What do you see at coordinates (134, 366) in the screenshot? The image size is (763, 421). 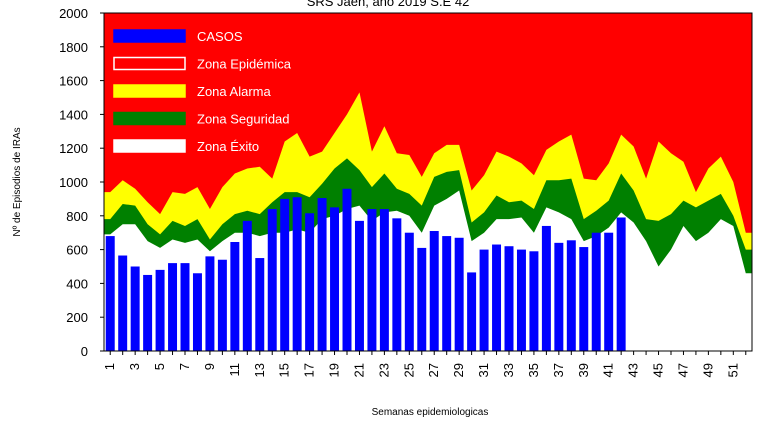 I see `x-tick-label: 3` at bounding box center [134, 366].